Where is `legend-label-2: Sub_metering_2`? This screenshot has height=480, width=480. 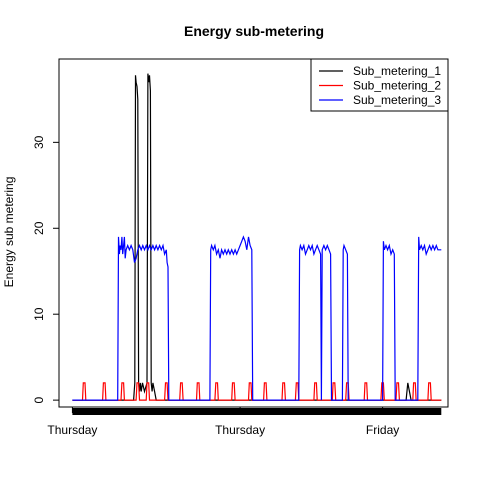
legend-label-2: Sub_metering_2 is located at coordinates (397, 86).